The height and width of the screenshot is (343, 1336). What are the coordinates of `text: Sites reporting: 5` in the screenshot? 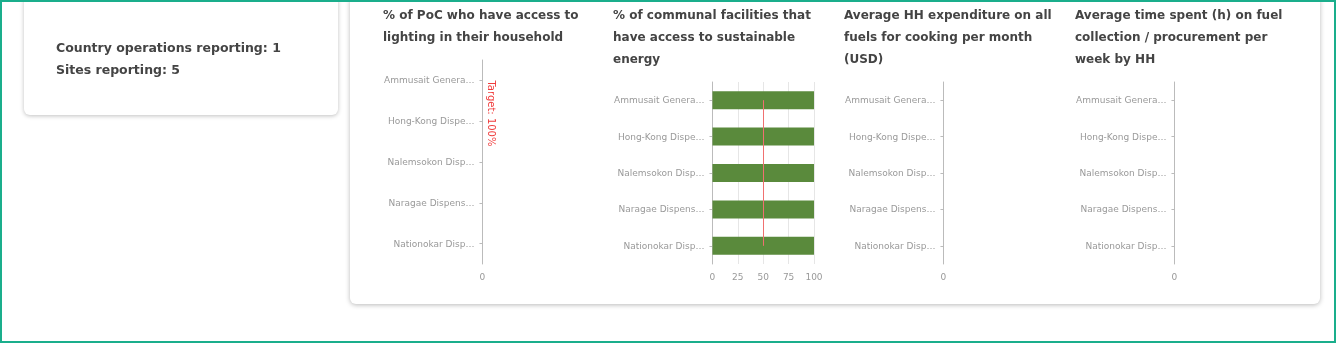 It's located at (118, 69).